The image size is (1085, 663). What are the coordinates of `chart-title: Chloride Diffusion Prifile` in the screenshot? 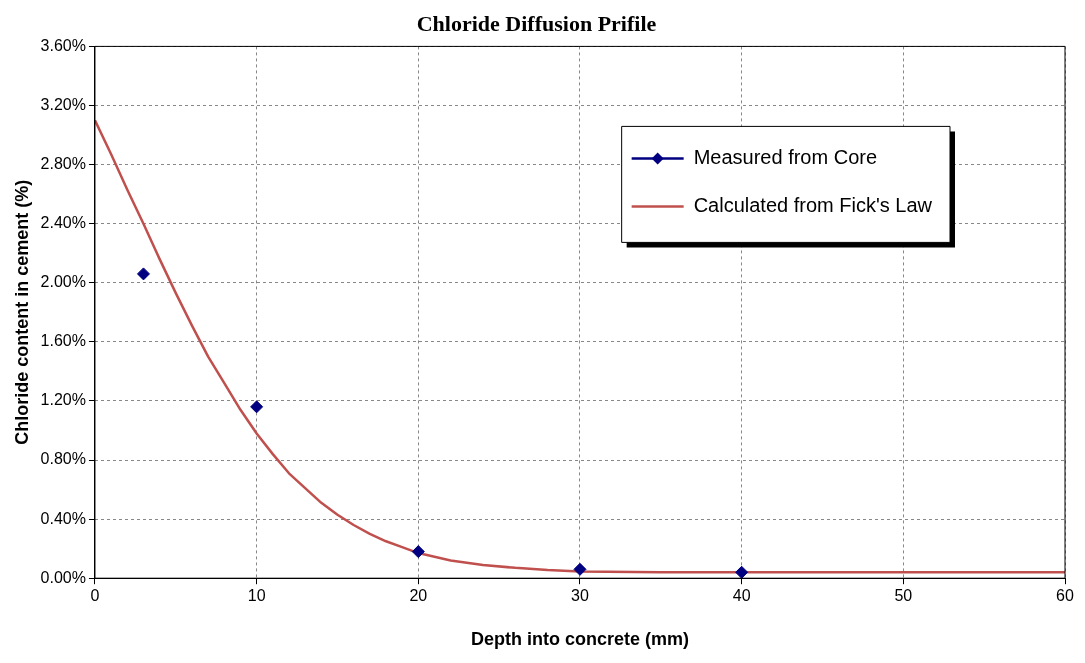 It's located at (536, 23).